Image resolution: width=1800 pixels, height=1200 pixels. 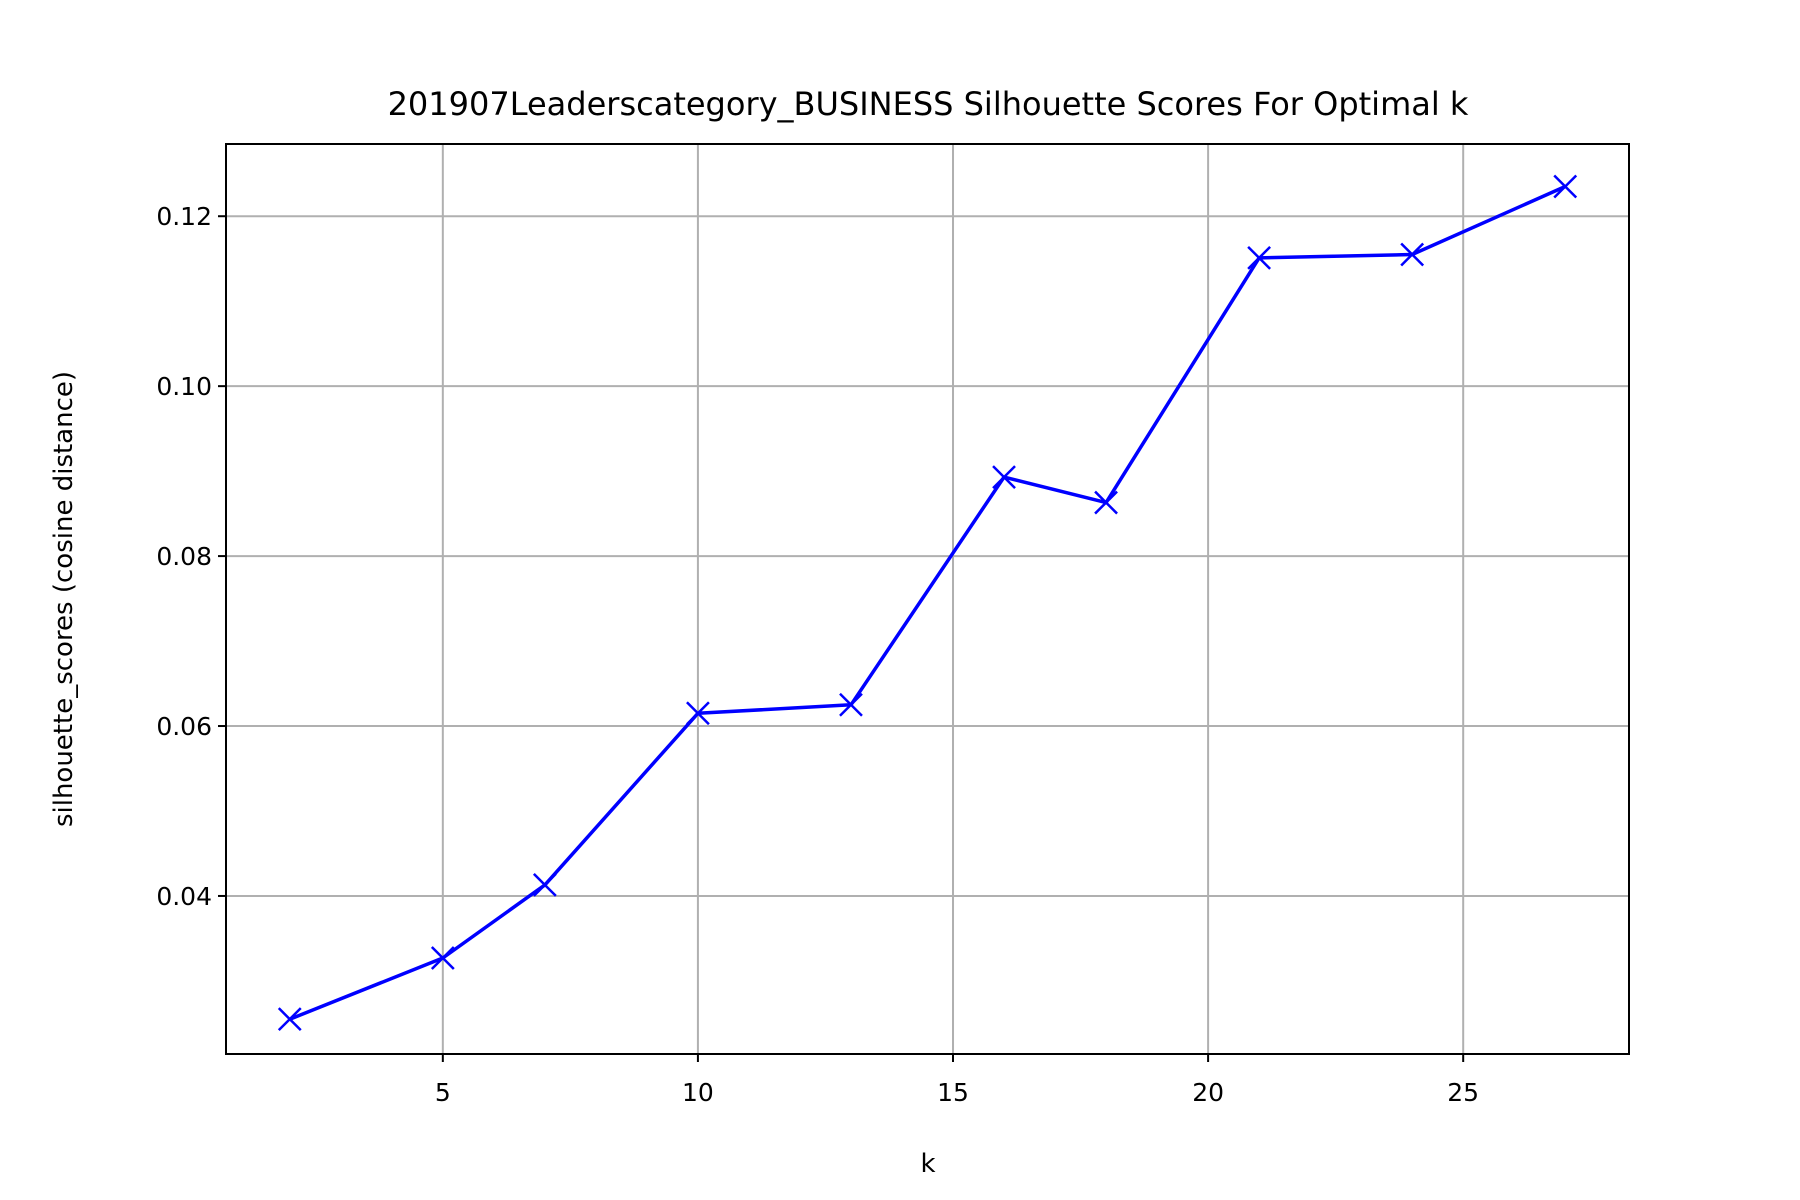 What do you see at coordinates (184, 726) in the screenshot?
I see `y-tick-label: 0.06` at bounding box center [184, 726].